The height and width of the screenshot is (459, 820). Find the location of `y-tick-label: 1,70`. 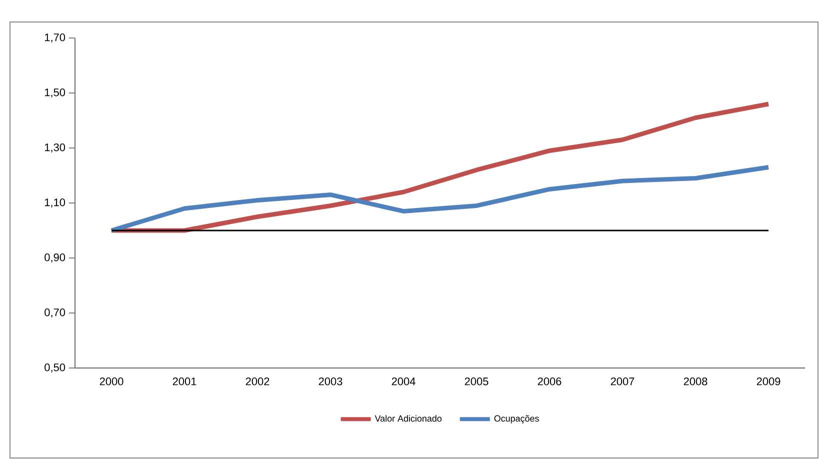

y-tick-label: 1,70 is located at coordinates (55, 38).